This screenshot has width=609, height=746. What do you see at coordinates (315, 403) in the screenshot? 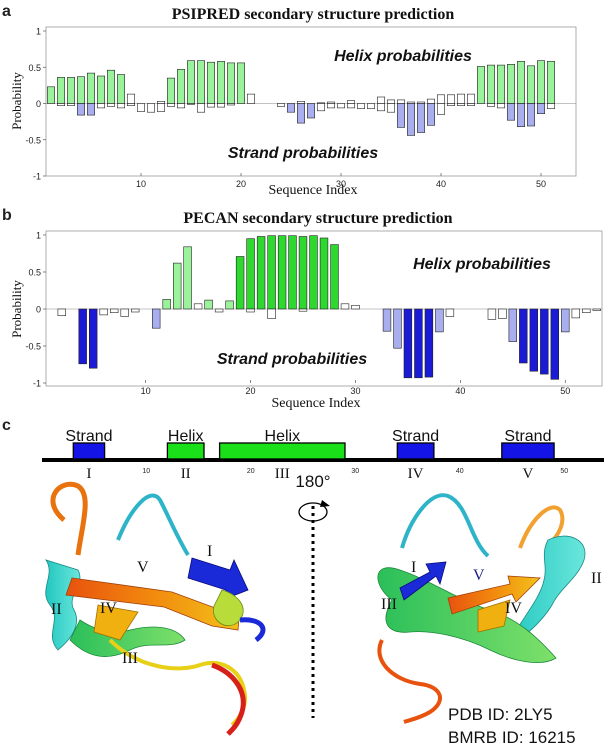
I see `x-axis-label: Sequence Index` at bounding box center [315, 403].